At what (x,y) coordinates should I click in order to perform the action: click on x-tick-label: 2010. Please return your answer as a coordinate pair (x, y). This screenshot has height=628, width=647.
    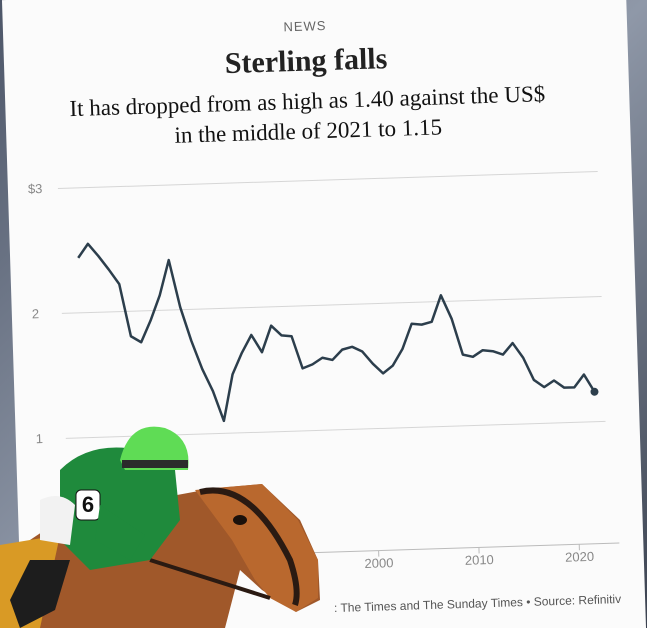
    Looking at the image, I should click on (479, 560).